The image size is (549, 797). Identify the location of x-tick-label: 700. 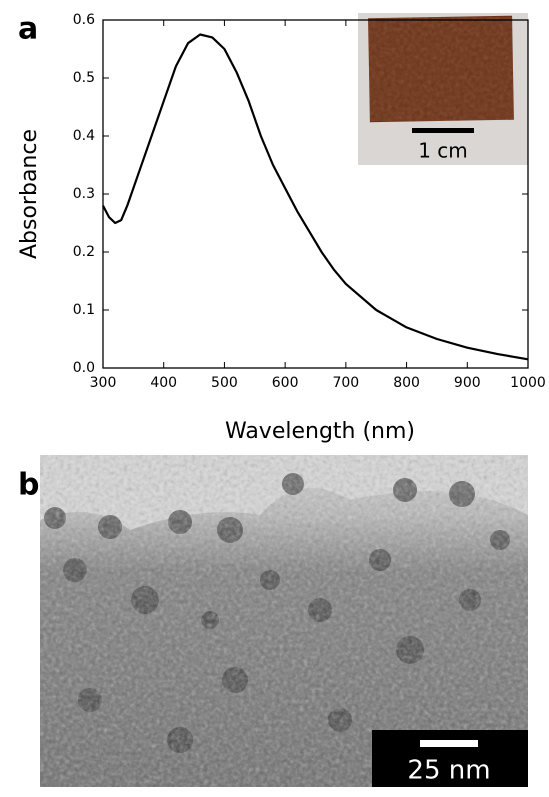
(345, 383).